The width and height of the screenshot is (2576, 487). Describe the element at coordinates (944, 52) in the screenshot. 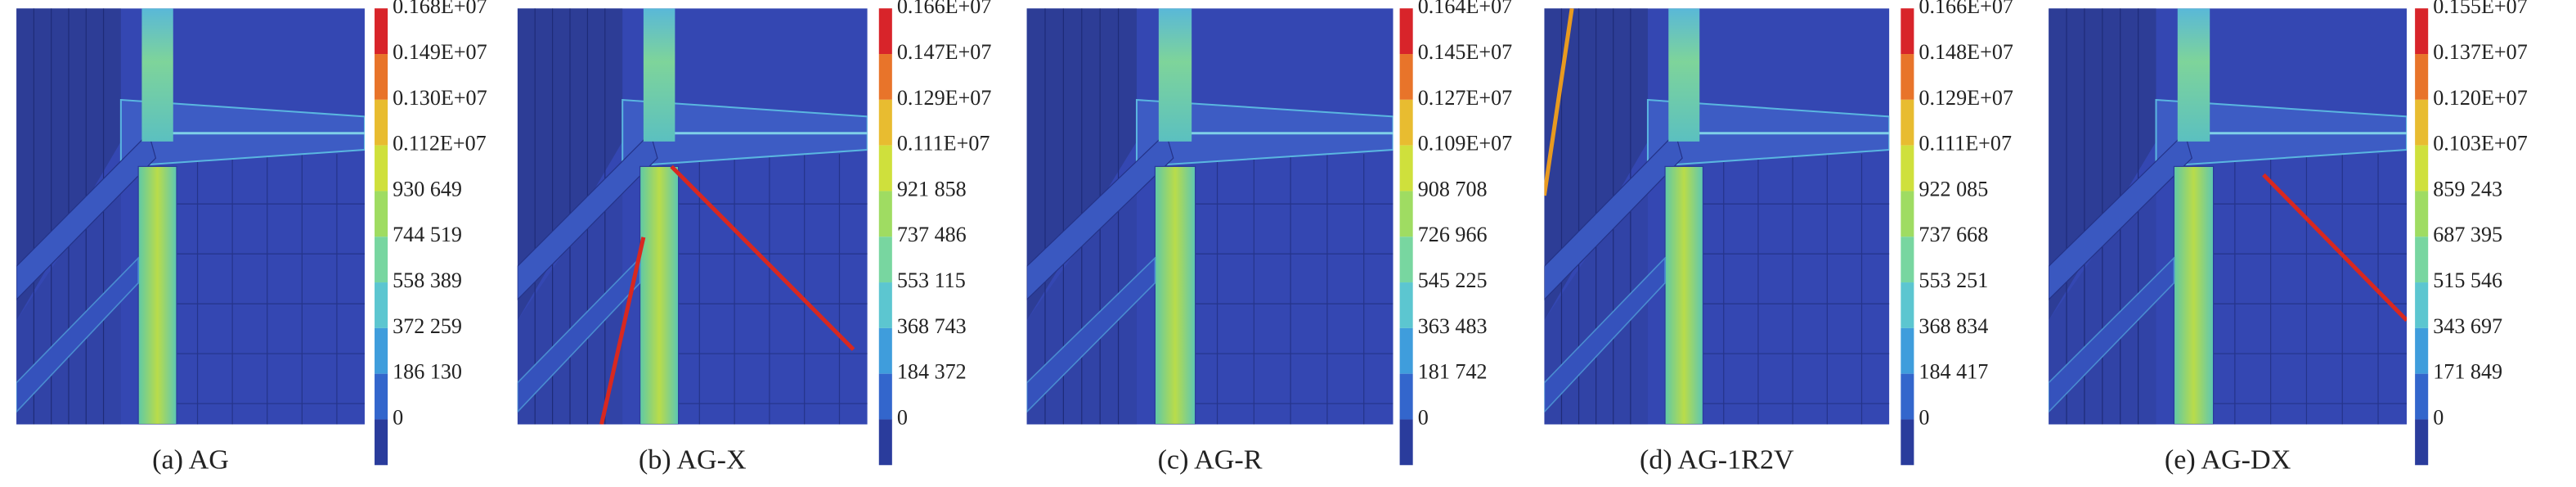

I see `colorbar-label: 0.147E+07` at that location.